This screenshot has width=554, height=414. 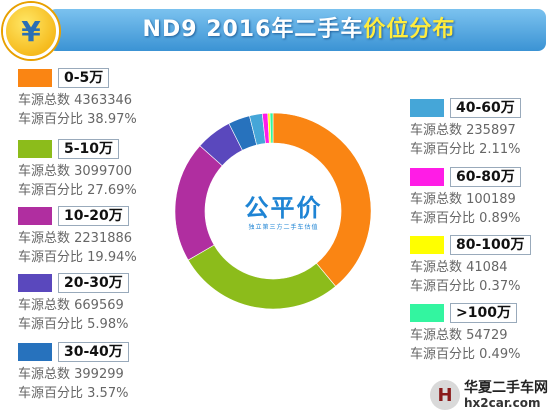 I want to click on count-value: 669569, so click(x=99, y=305).